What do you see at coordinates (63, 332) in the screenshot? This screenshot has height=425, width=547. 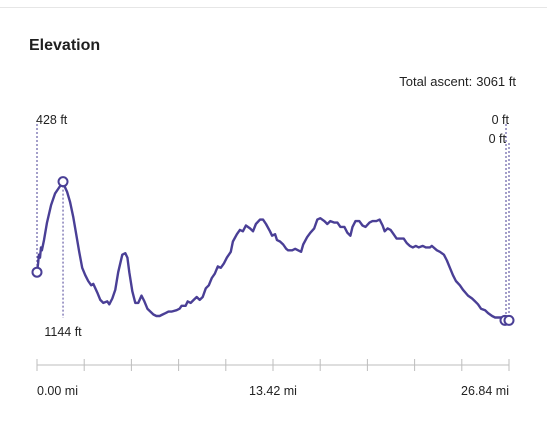 I see `peak-marker-label: 1144 ft` at bounding box center [63, 332].